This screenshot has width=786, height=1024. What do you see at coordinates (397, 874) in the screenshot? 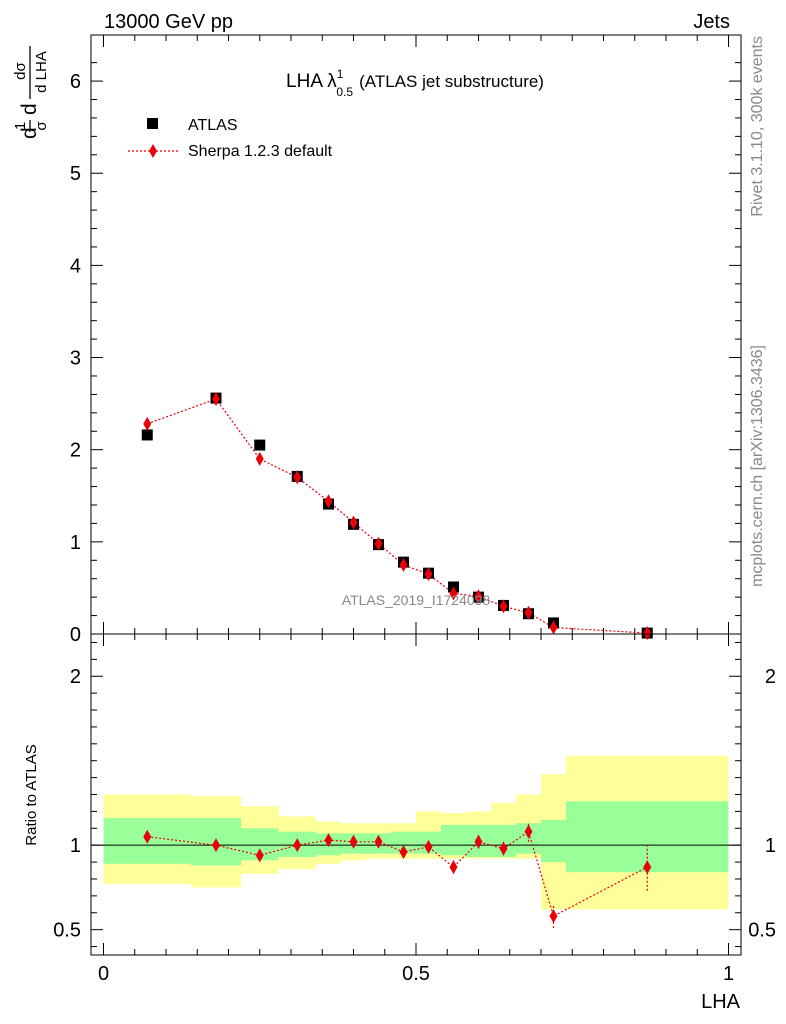
I see `ratio-data-marks` at bounding box center [397, 874].